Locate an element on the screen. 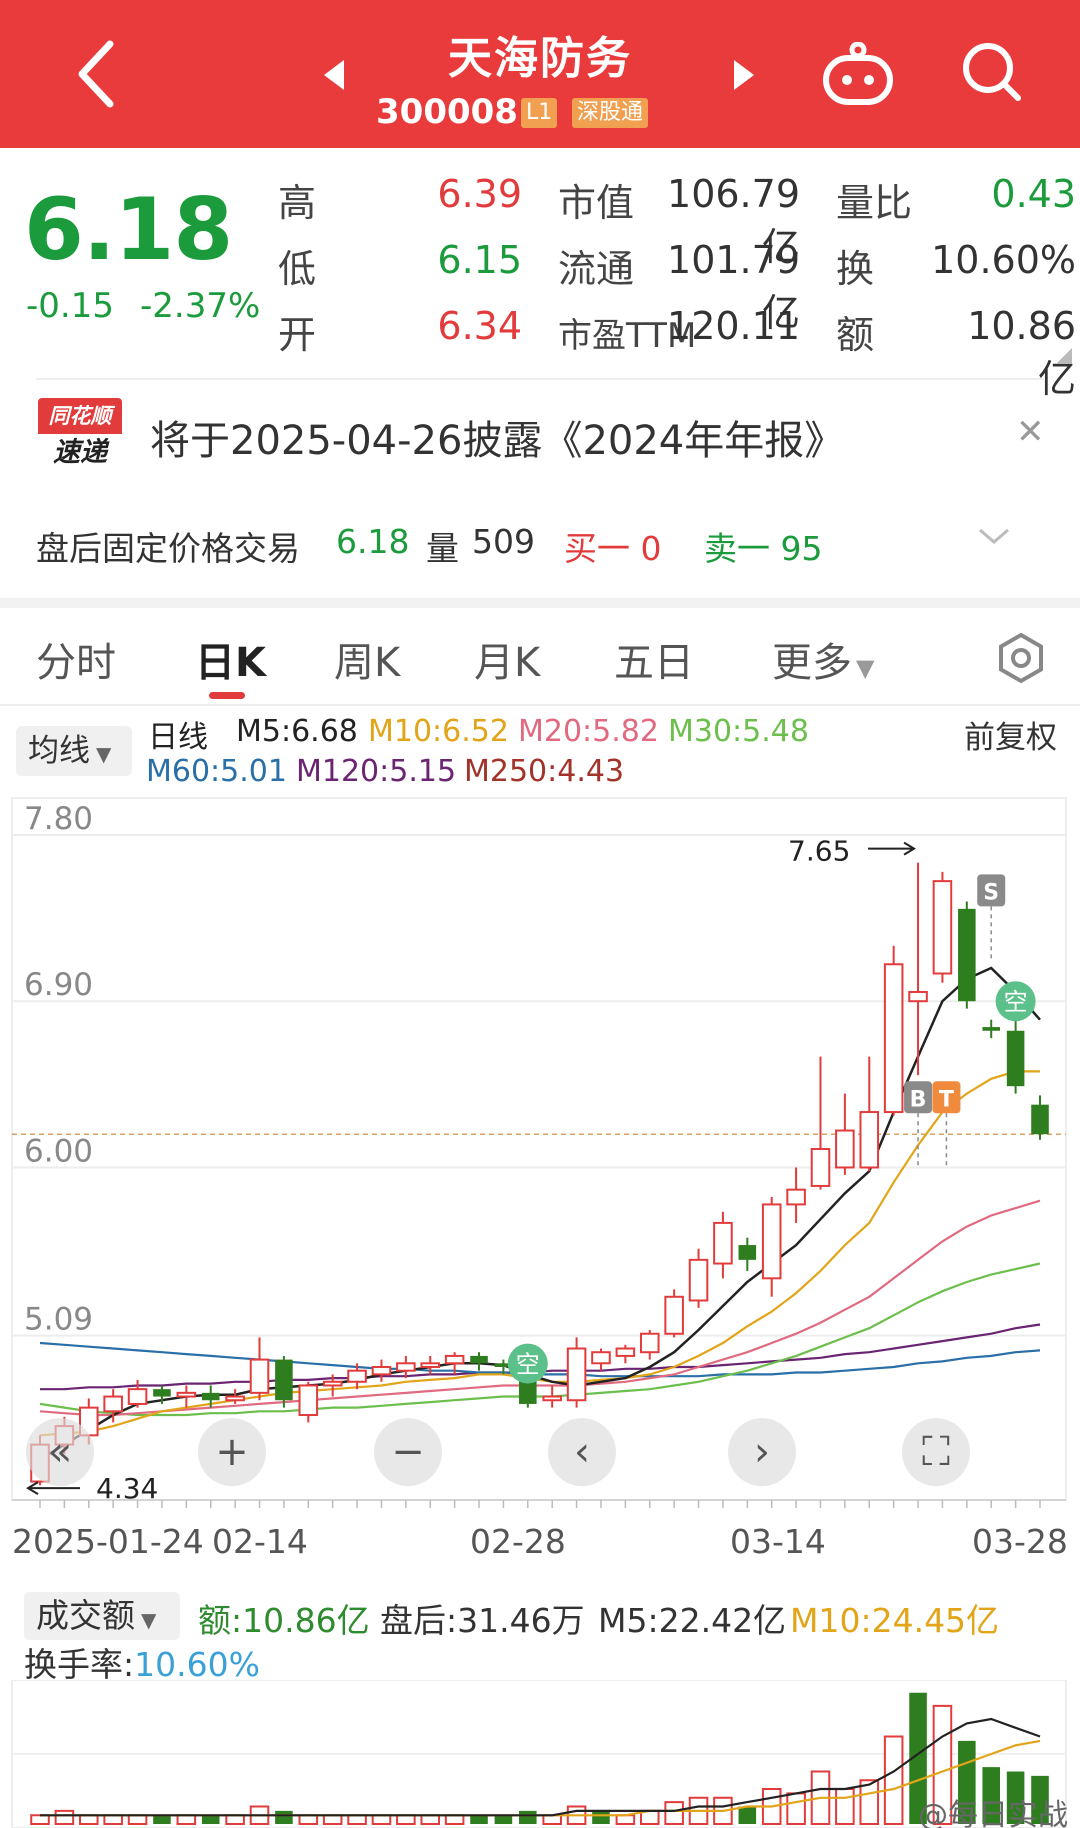  rewind-icon-glyph: « is located at coordinates (60, 1452).